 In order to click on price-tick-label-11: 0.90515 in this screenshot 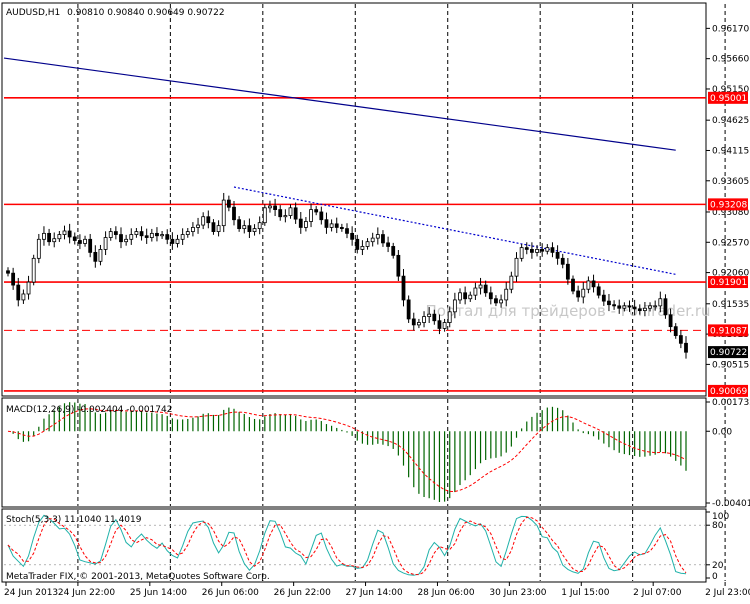, I will do `click(730, 365)`.